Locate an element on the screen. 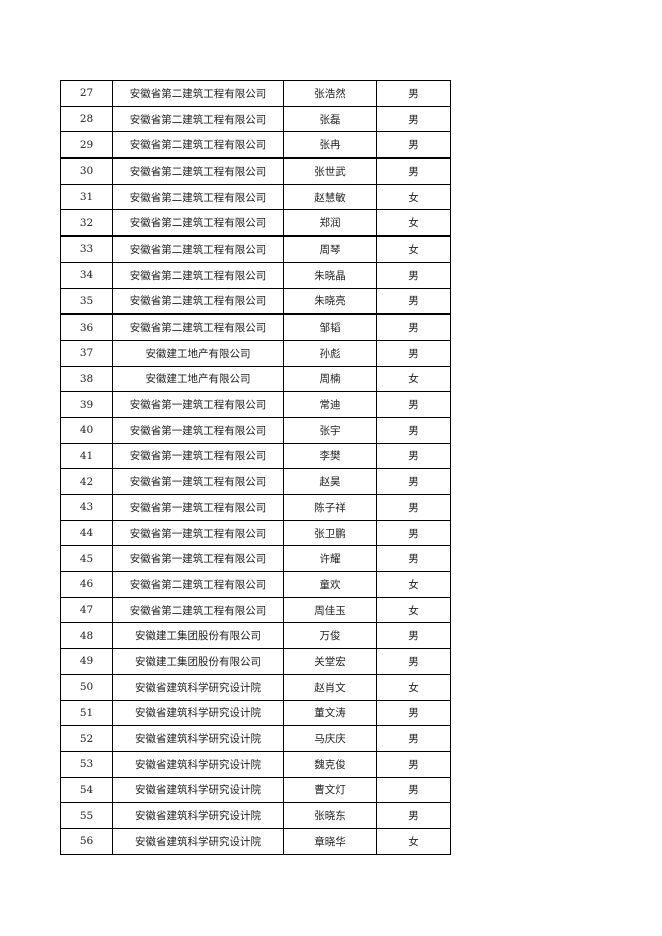  name-cell: 周琴 is located at coordinates (330, 249).